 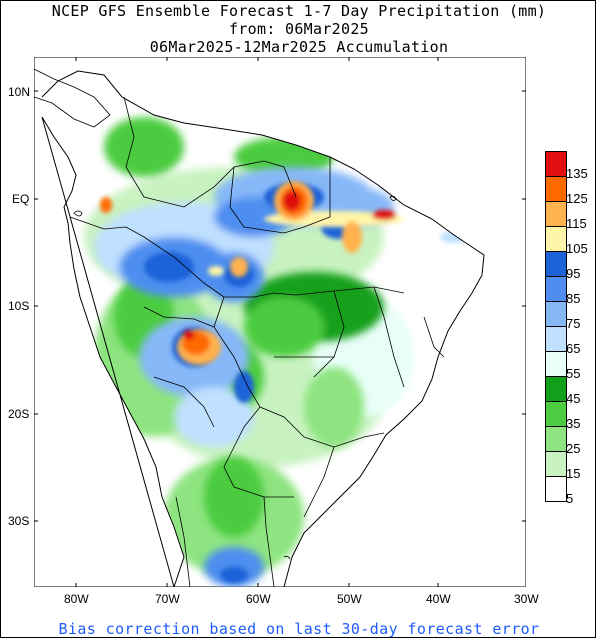 I want to click on lat-label-30s: 30S, so click(x=19, y=521).